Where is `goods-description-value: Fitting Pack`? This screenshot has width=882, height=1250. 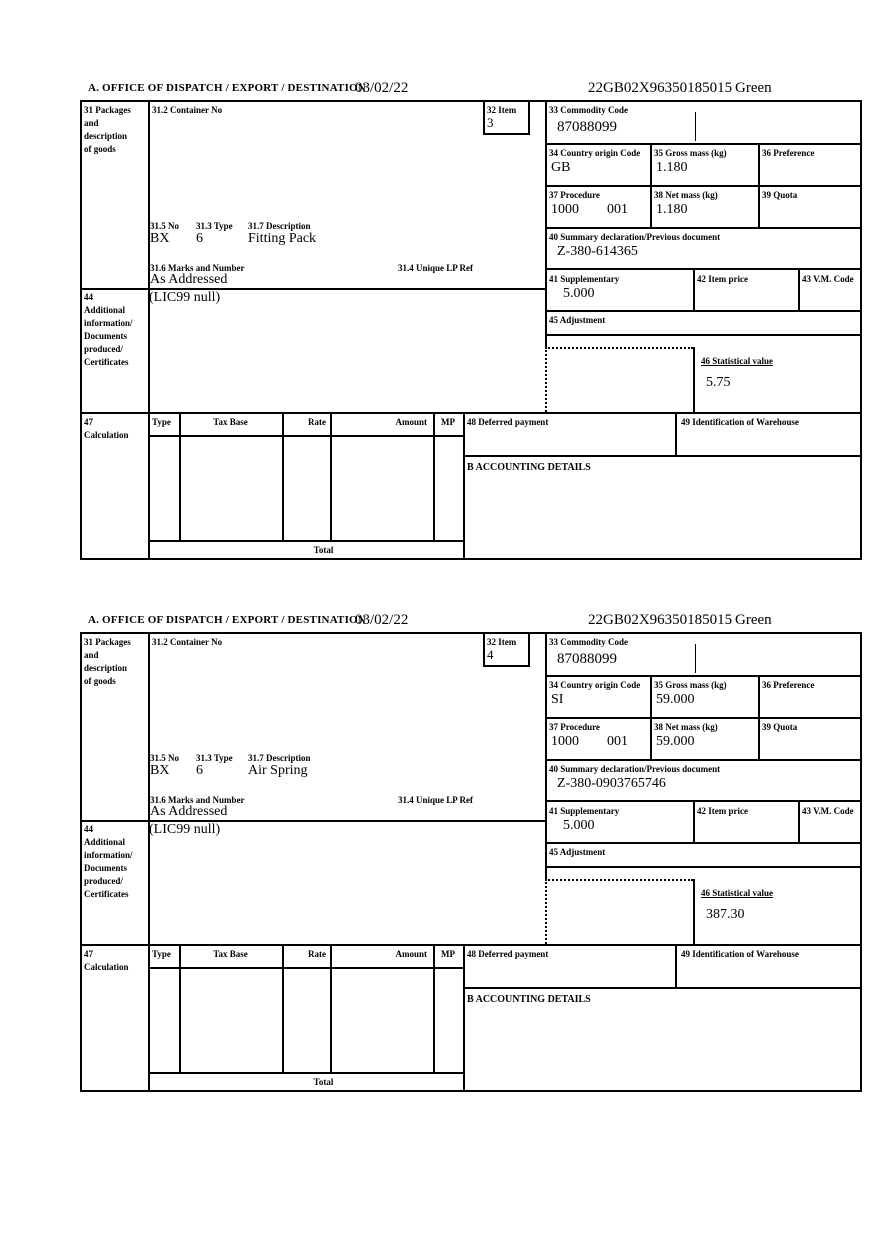
goods-description-value: Fitting Pack is located at coordinates (282, 238).